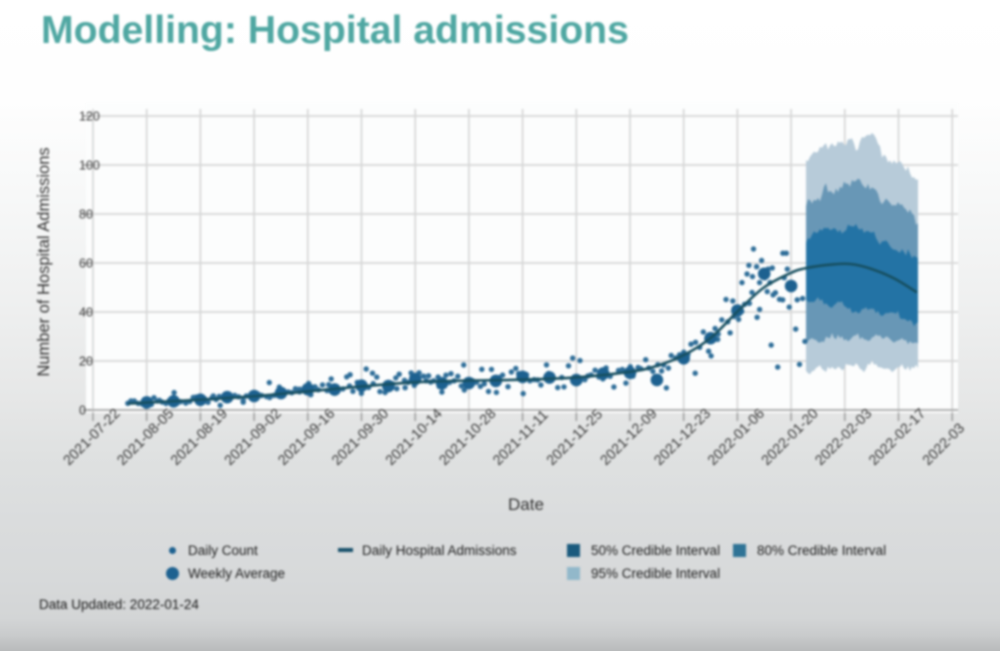 This screenshot has width=1000, height=651. I want to click on svg-text: 0, so click(82, 411).